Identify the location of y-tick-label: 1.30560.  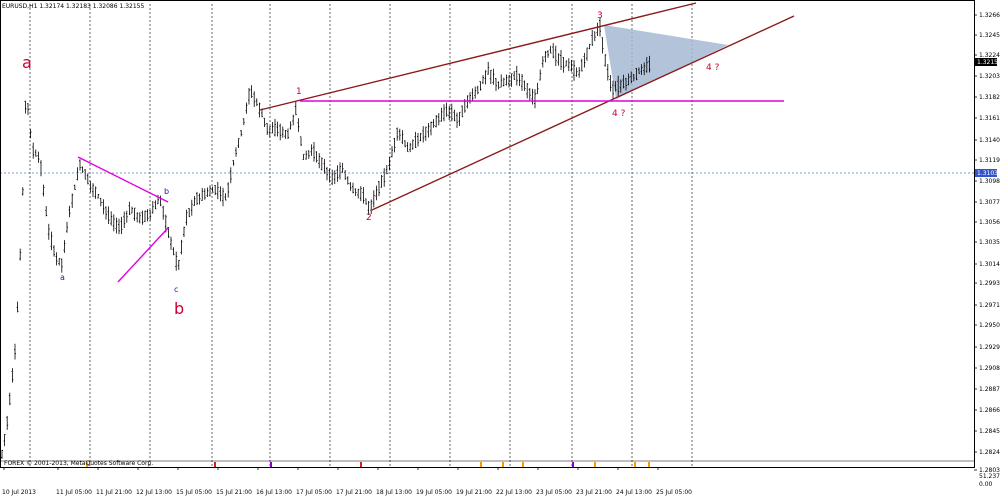
(989, 222).